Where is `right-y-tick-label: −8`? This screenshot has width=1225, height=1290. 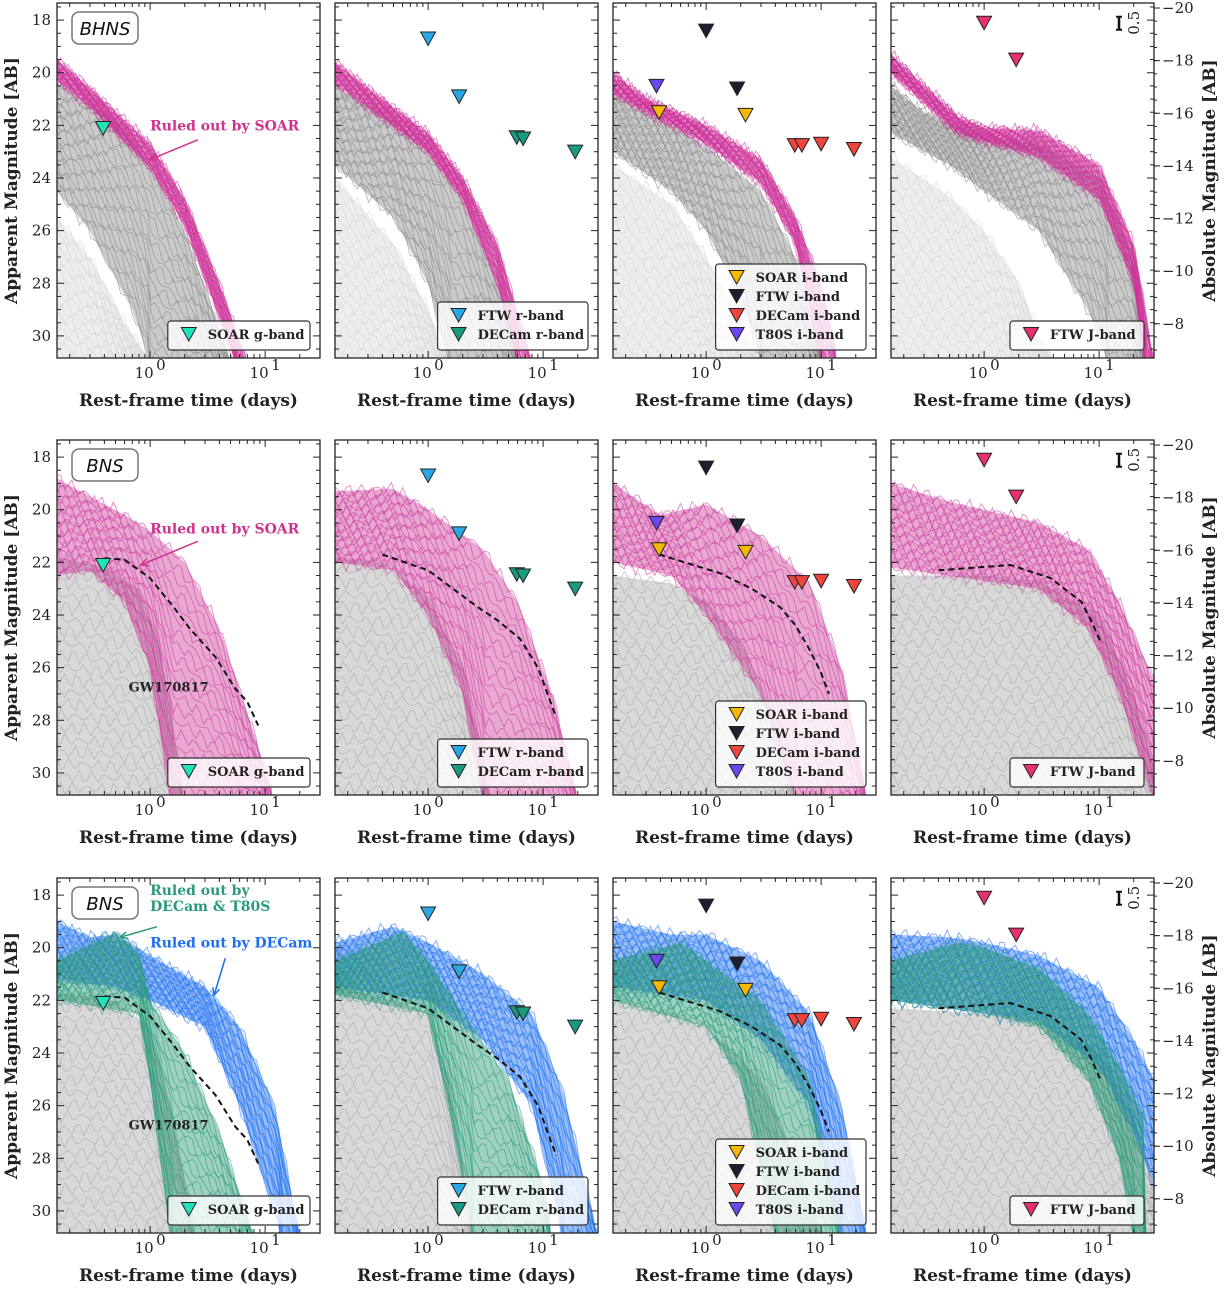
right-y-tick-label: −8 is located at coordinates (1173, 324).